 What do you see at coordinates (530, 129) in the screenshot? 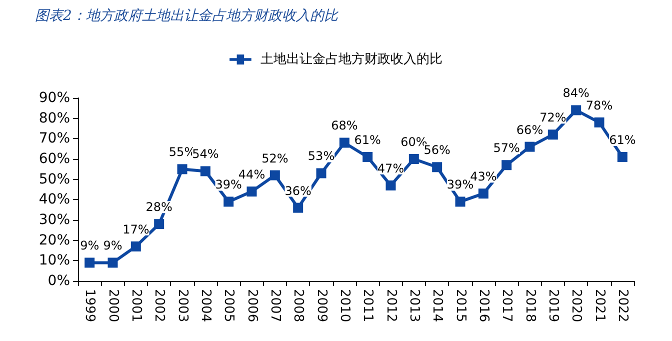
I see `data-label: 66%` at bounding box center [530, 129].